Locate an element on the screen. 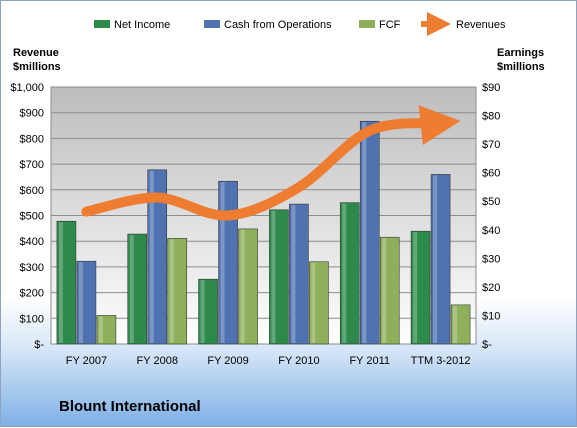  left-tick-label: $400 is located at coordinates (32, 242).